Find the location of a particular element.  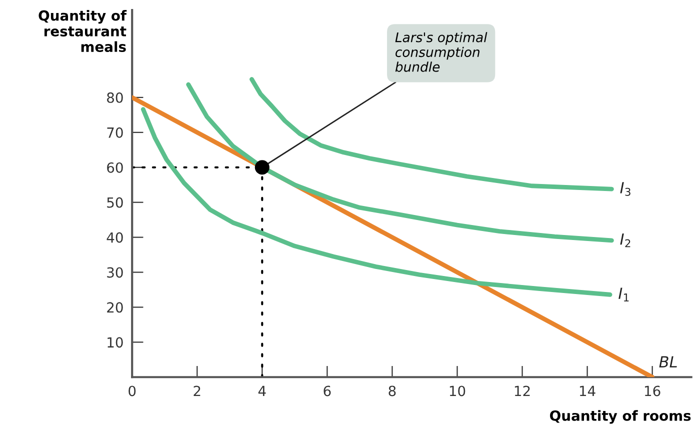

y-axis-title: Quantity of restaurant meals is located at coordinates (82, 31).